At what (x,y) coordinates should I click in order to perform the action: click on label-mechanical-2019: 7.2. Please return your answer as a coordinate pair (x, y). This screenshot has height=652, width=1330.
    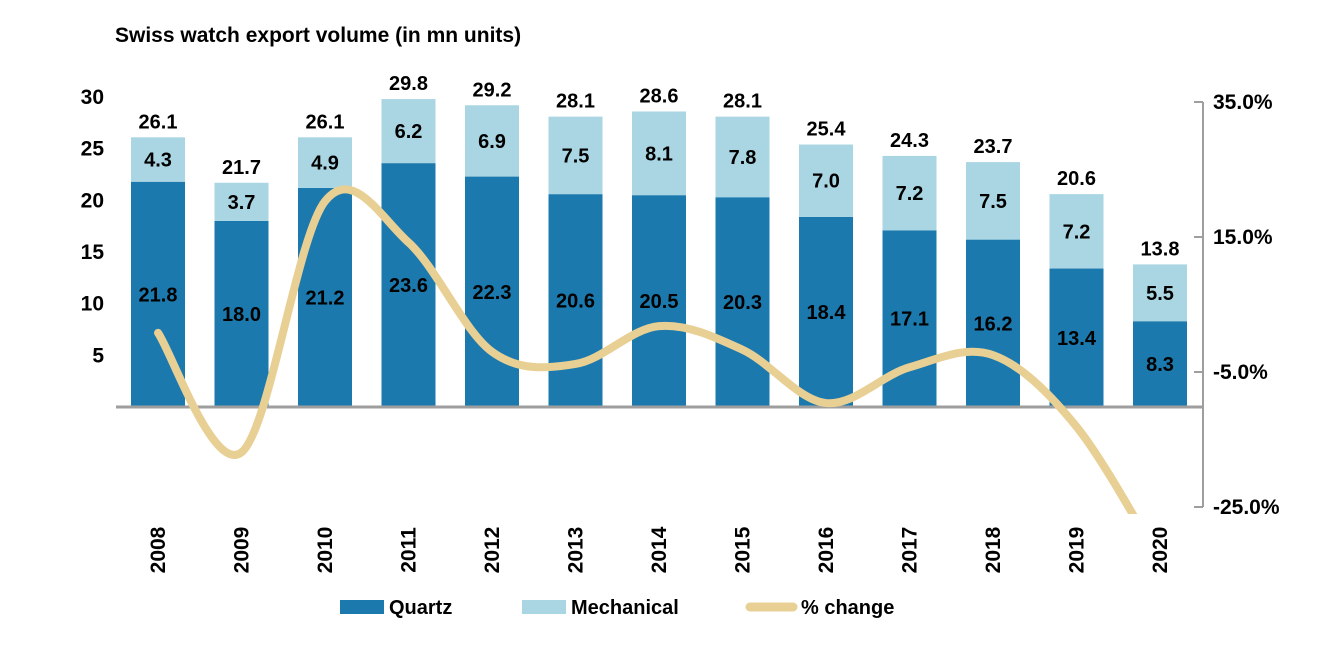
    Looking at the image, I should click on (1077, 232).